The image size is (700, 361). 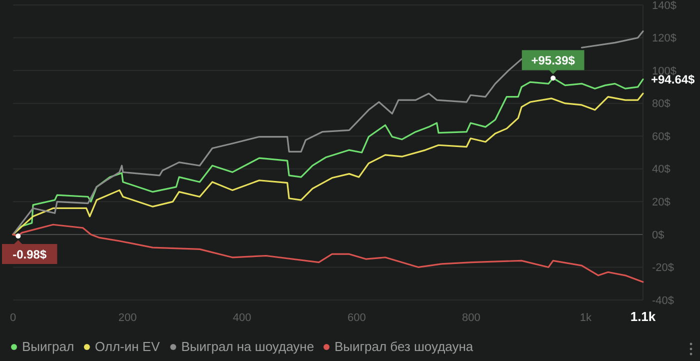 What do you see at coordinates (586, 318) in the screenshot?
I see `x-tick-label: 1k` at bounding box center [586, 318].